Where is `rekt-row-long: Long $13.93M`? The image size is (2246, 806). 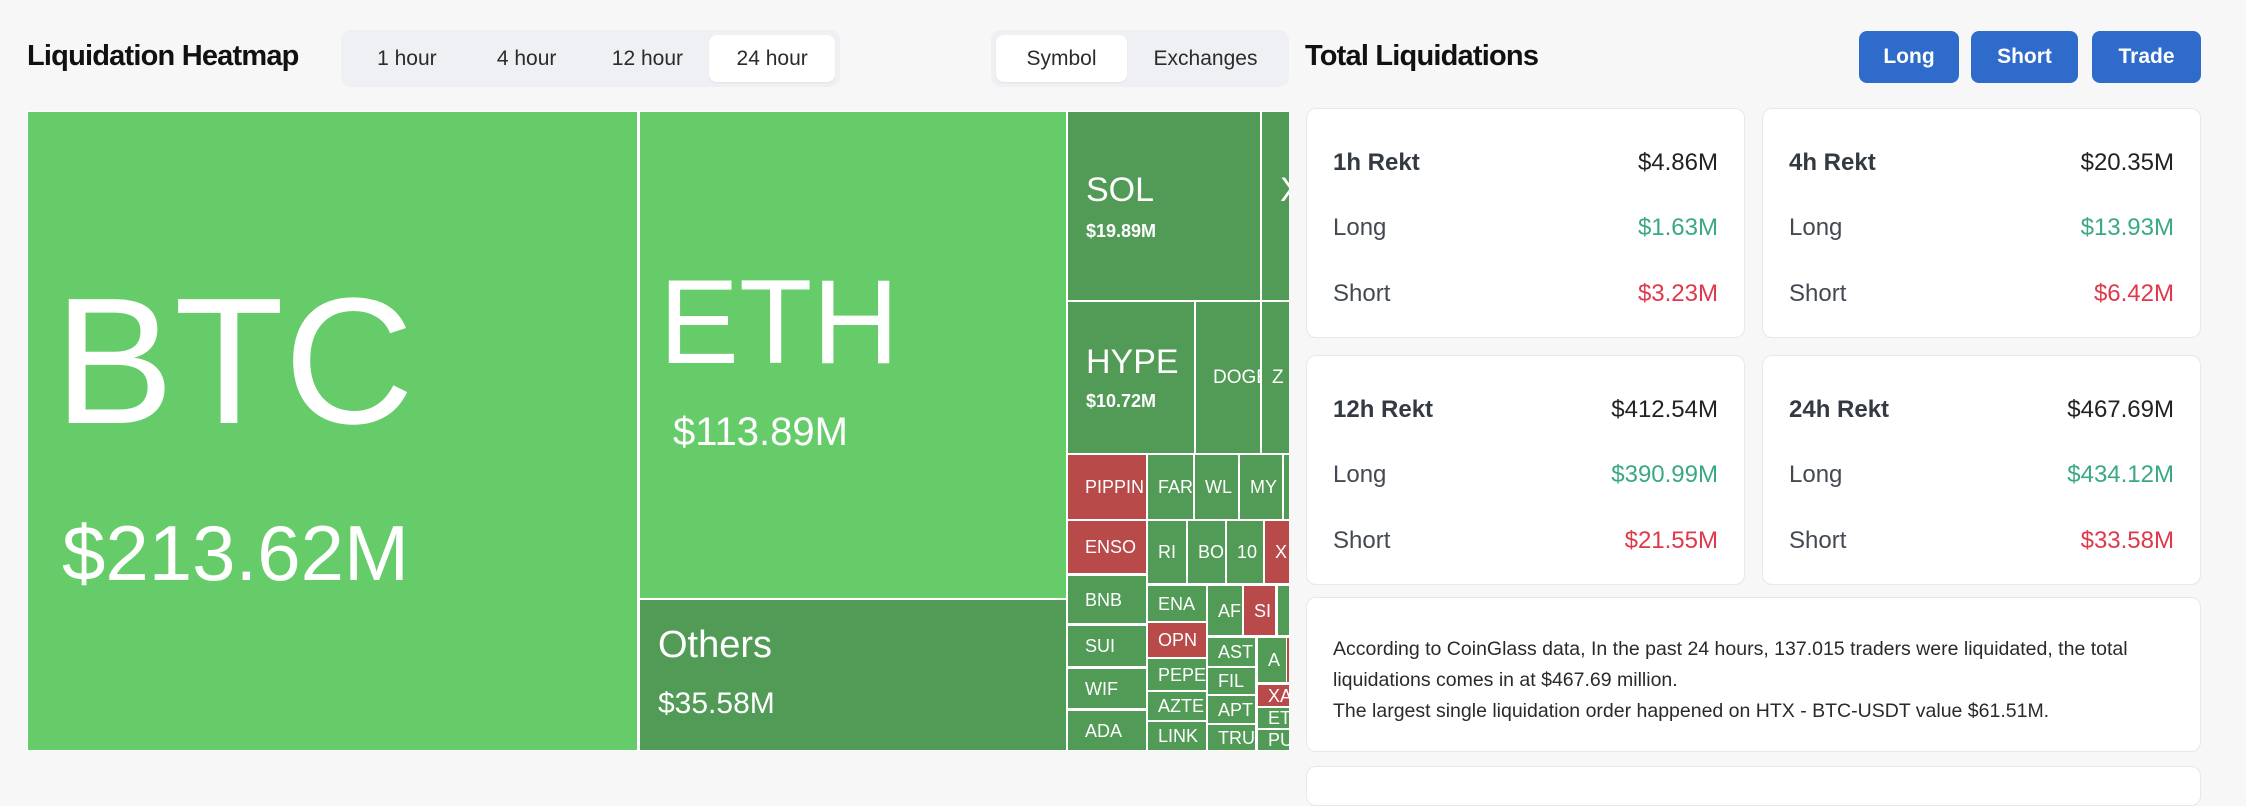 rekt-row-long: Long $13.93M is located at coordinates (1981, 228).